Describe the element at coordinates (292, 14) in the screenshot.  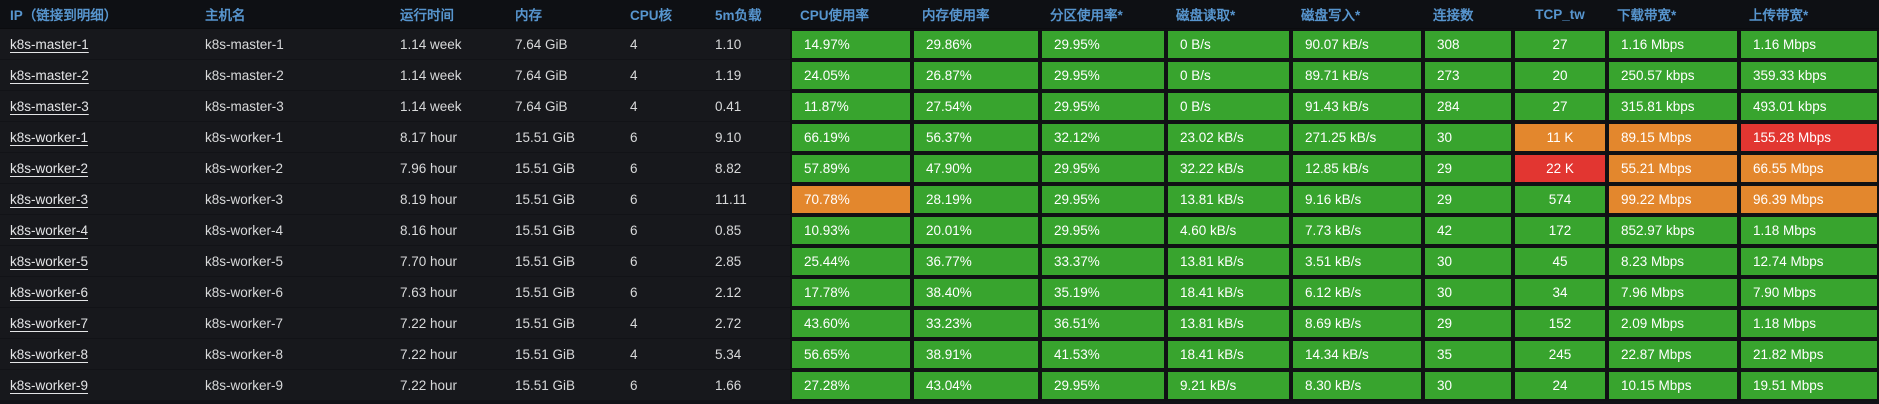
I see `column-header-hostname: 主机名` at that location.